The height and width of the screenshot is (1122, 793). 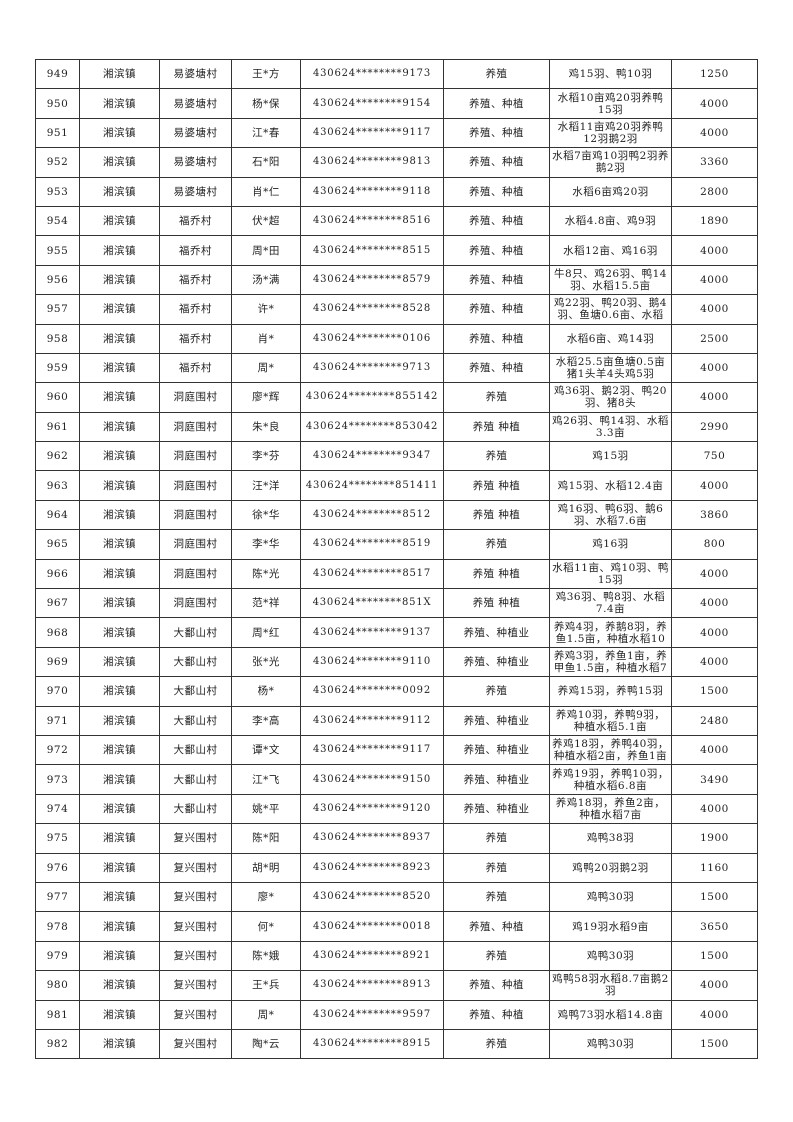 I want to click on cell-name: 李*高, so click(x=266, y=720).